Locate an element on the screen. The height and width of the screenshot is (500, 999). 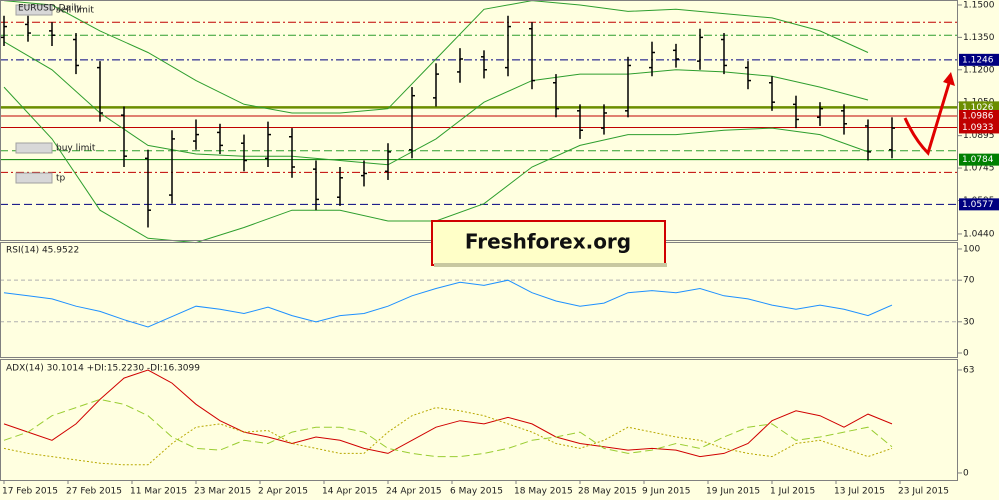
x-tick-label: 24 Apr 2015 is located at coordinates (414, 492).